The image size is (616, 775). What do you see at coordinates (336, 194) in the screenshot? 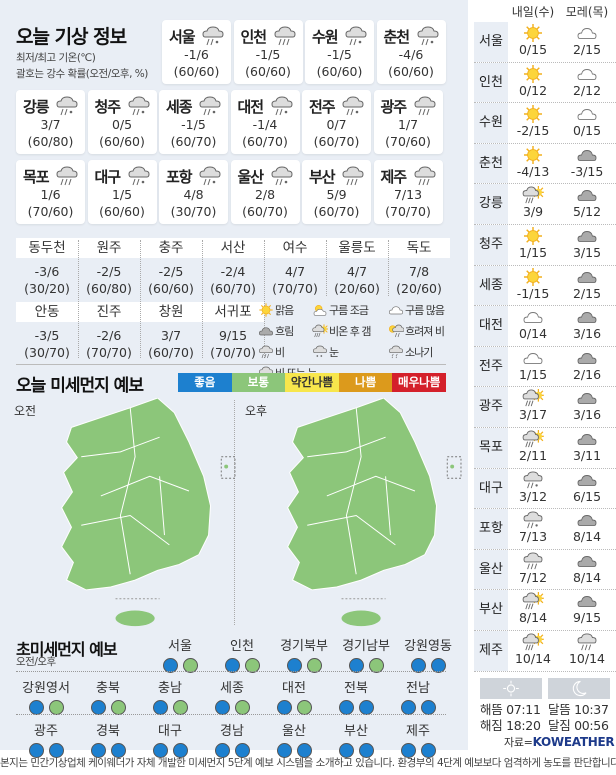
I see `city-temp: 5/9` at bounding box center [336, 194].